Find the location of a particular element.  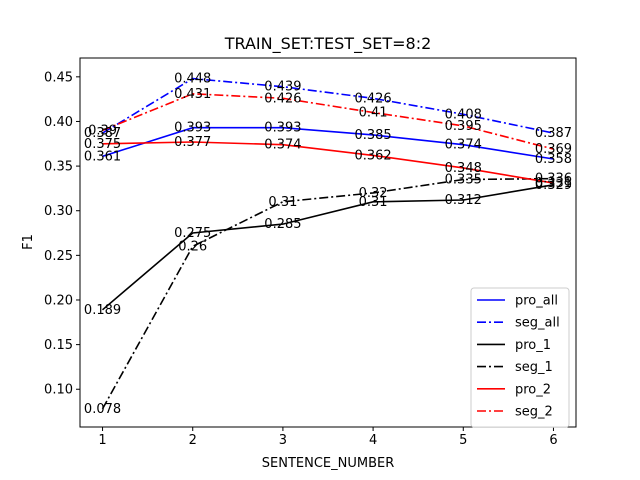

data-label-pro_all-2: 0.393 is located at coordinates (192, 128).